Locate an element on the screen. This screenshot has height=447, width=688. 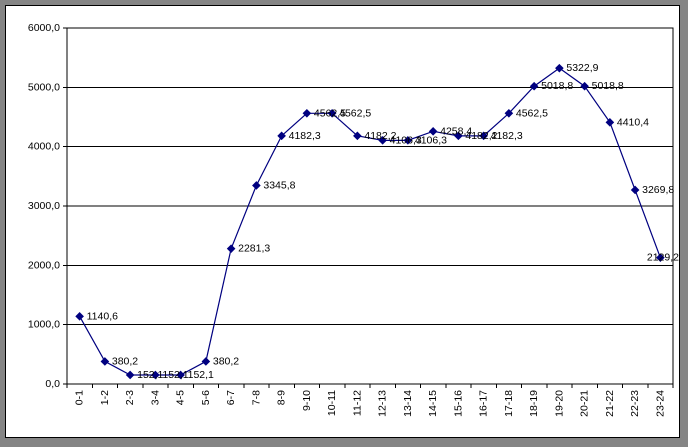
data-point-label: 5322,9 is located at coordinates (582, 68).